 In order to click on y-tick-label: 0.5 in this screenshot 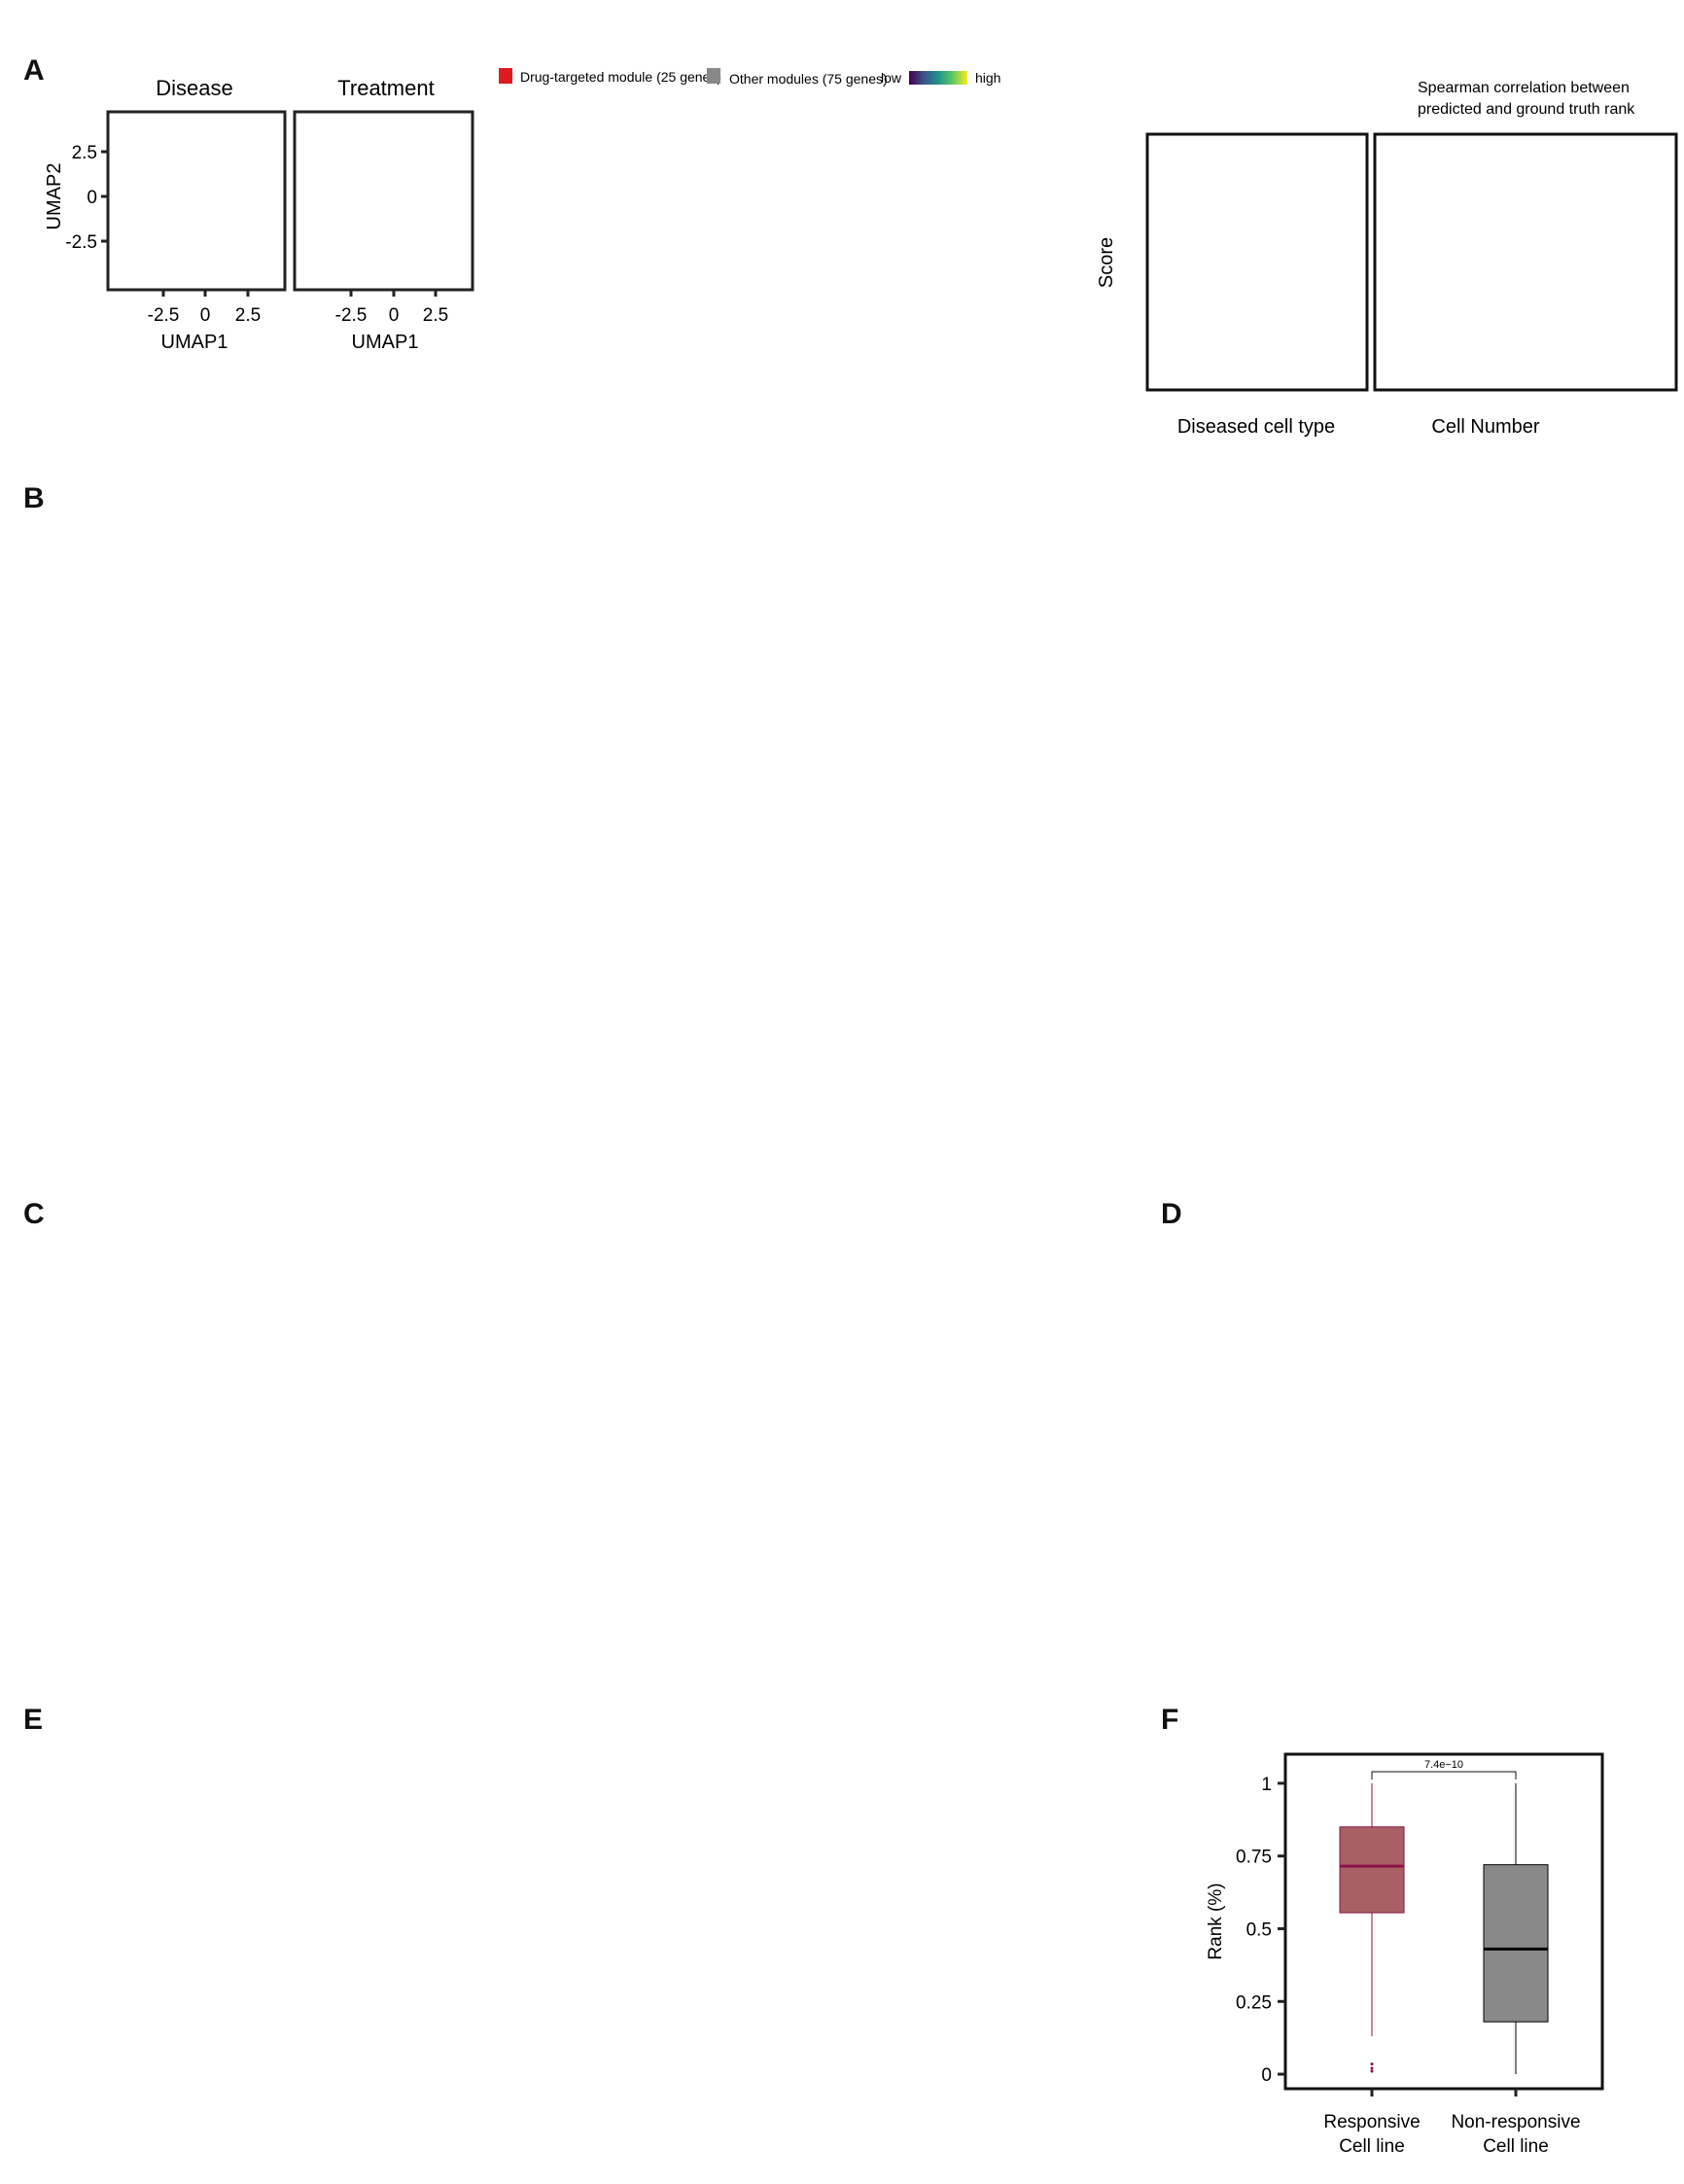, I will do `click(1259, 1930)`.